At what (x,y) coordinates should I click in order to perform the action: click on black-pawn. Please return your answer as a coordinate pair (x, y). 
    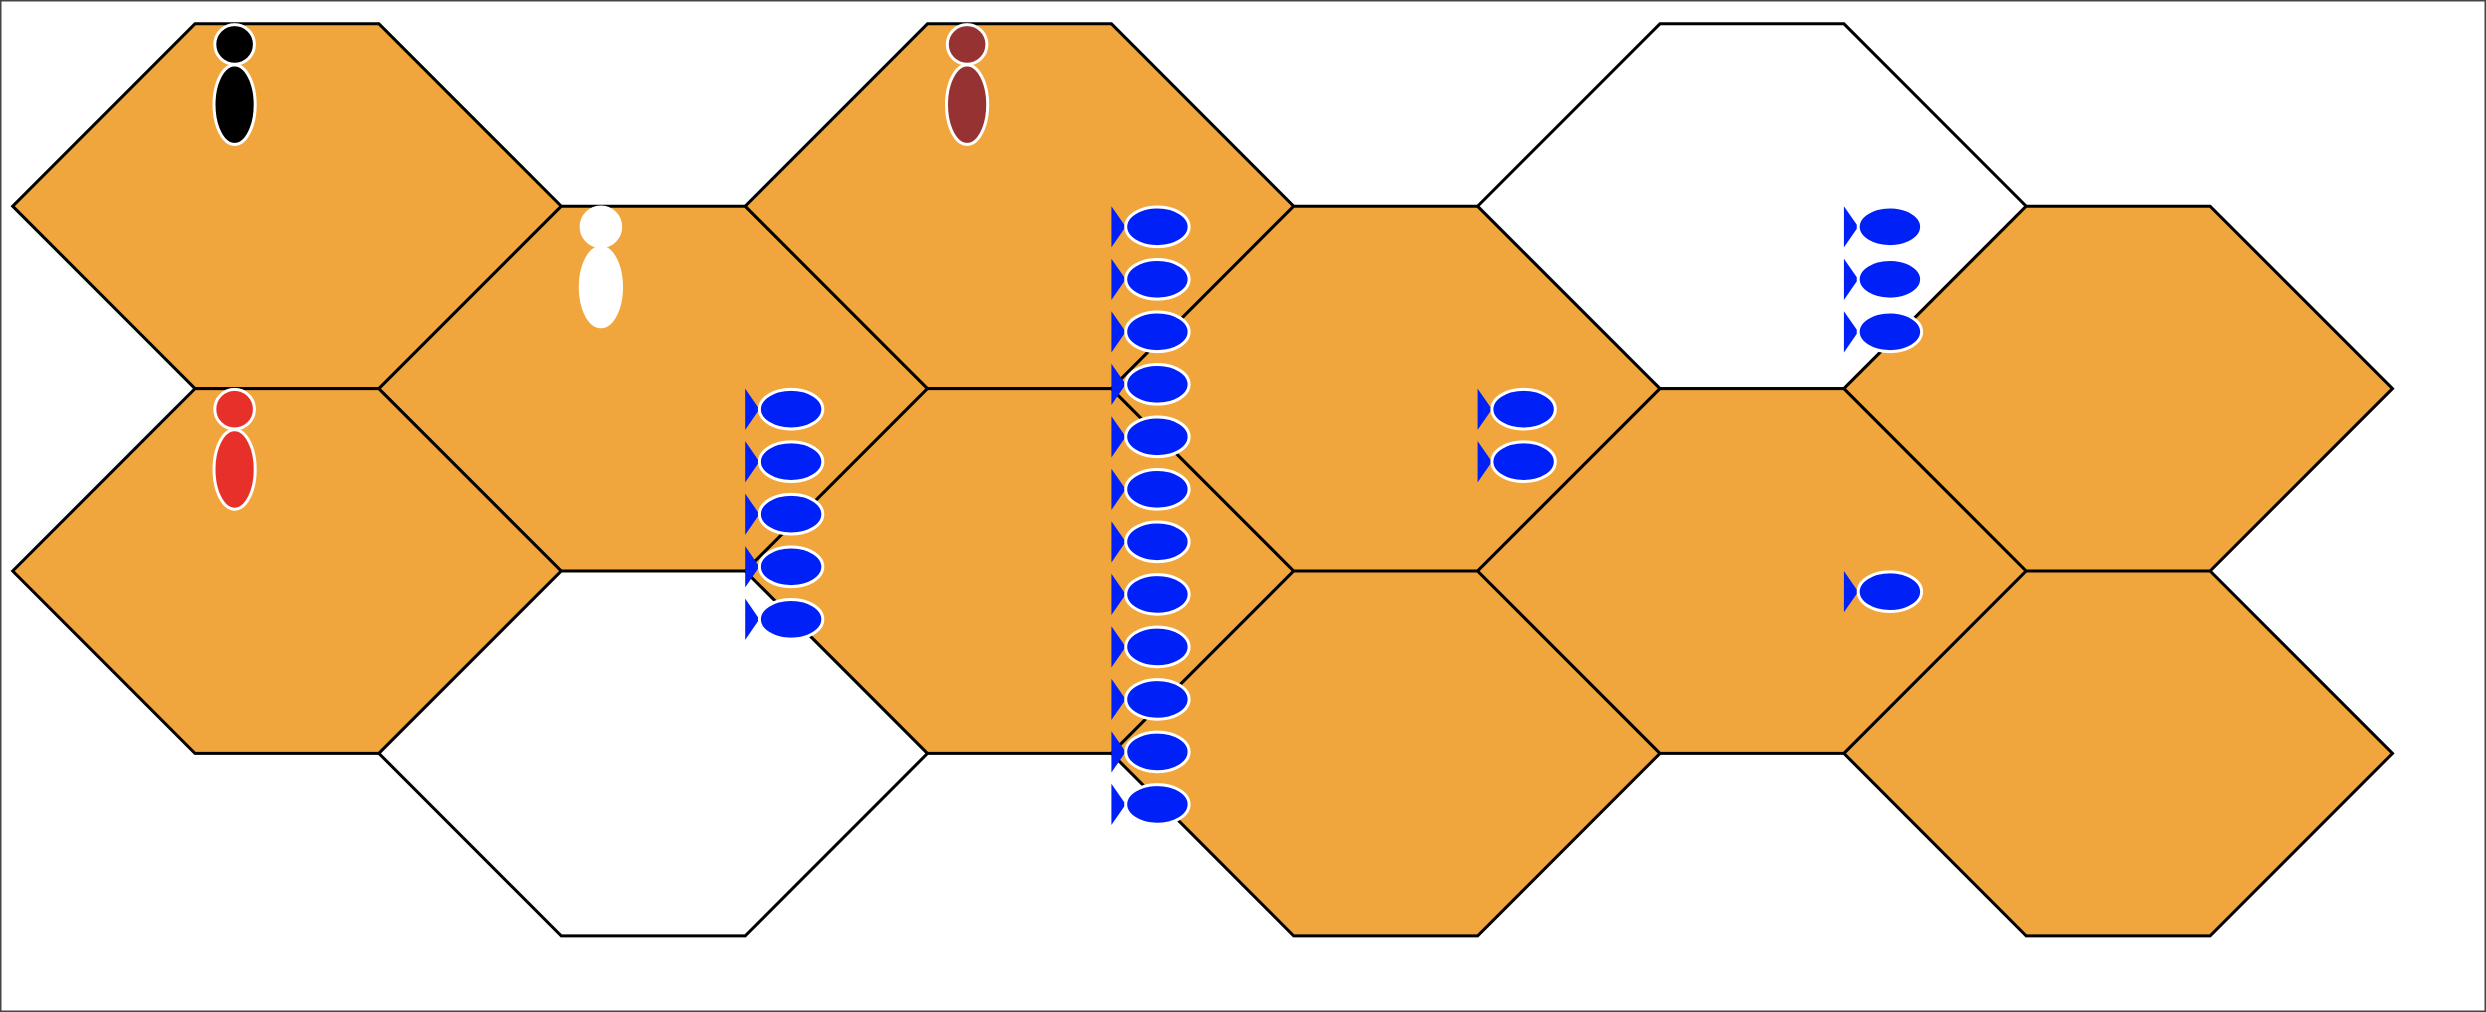
    Looking at the image, I should click on (234, 84).